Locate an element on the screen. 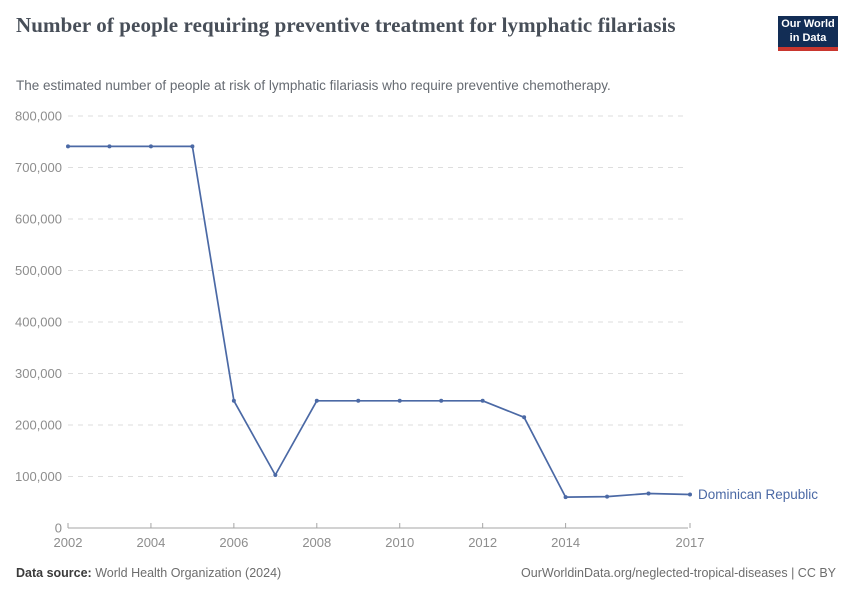 This screenshot has height=600, width=850. owid-logo-line2: in Data is located at coordinates (808, 37).